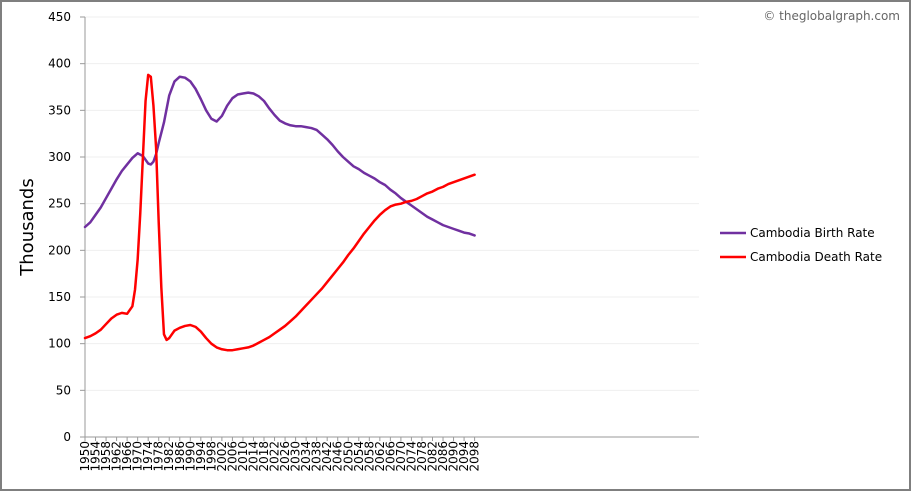 This screenshot has width=911, height=491. Describe the element at coordinates (59, 17) in the screenshot. I see `y-tick-label: 450` at that location.